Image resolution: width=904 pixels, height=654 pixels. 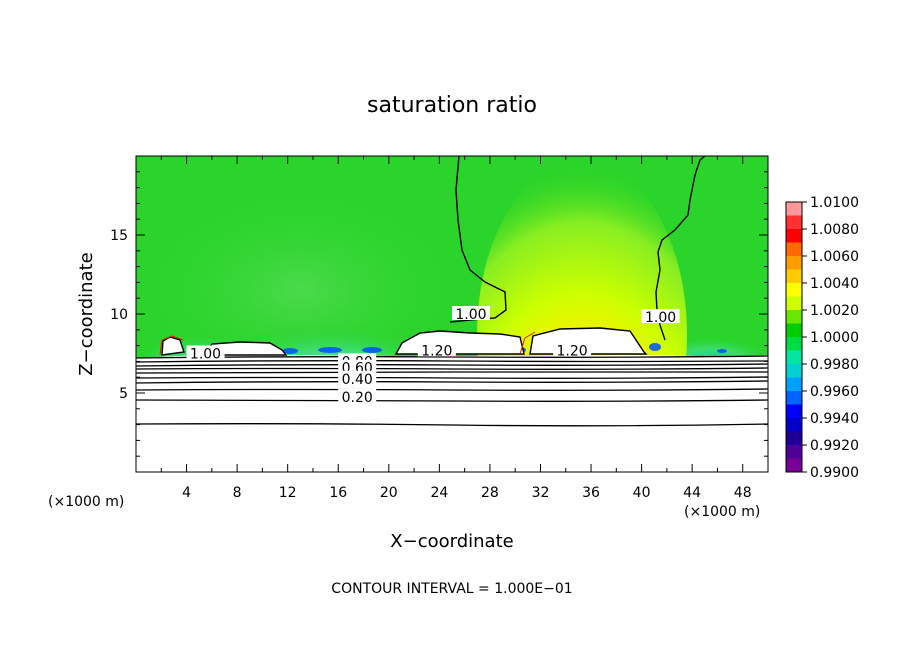 What do you see at coordinates (834, 473) in the screenshot?
I see `colorbar-label: 0.9900` at bounding box center [834, 473].